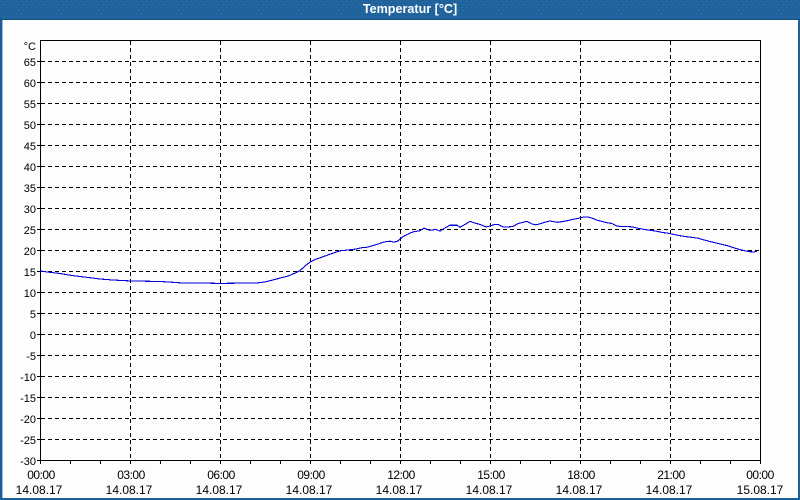  What do you see at coordinates (410, 9) in the screenshot?
I see `svg-text: Temperatur [°C]` at bounding box center [410, 9].